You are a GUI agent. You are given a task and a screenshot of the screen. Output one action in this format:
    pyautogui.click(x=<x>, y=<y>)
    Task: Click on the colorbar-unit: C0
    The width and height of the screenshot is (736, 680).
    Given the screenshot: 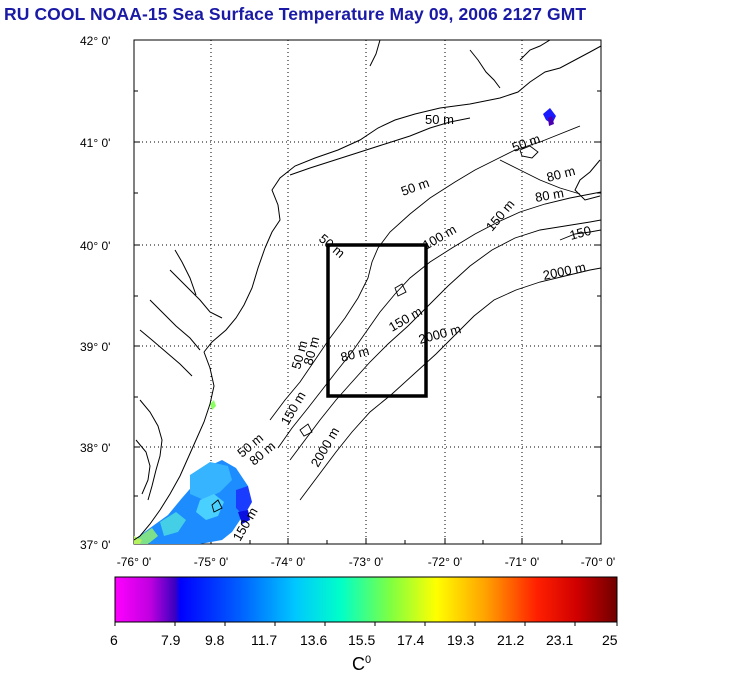 What is the action you would take?
    pyautogui.click(x=361, y=664)
    